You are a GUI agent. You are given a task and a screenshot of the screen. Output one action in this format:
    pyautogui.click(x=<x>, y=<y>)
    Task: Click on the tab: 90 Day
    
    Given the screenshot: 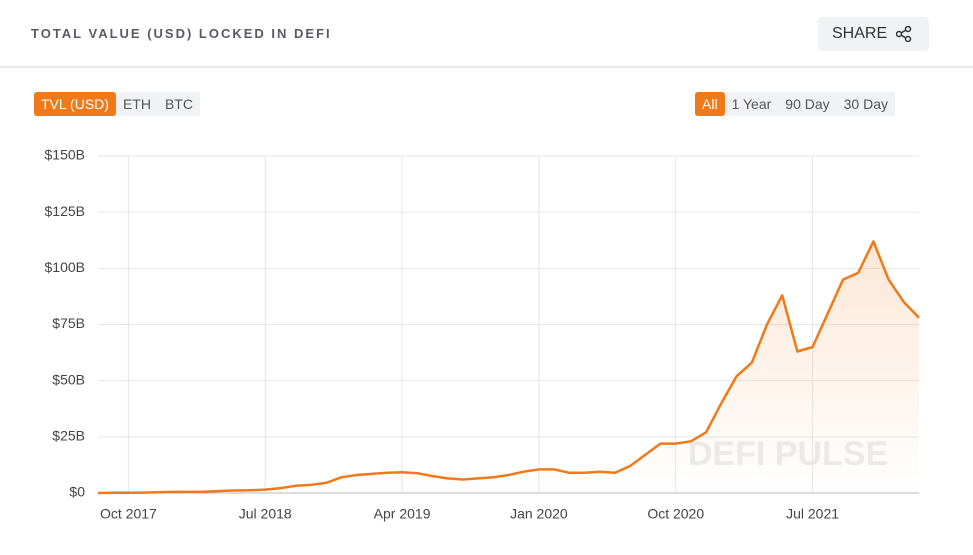 What is the action you would take?
    pyautogui.click(x=807, y=104)
    